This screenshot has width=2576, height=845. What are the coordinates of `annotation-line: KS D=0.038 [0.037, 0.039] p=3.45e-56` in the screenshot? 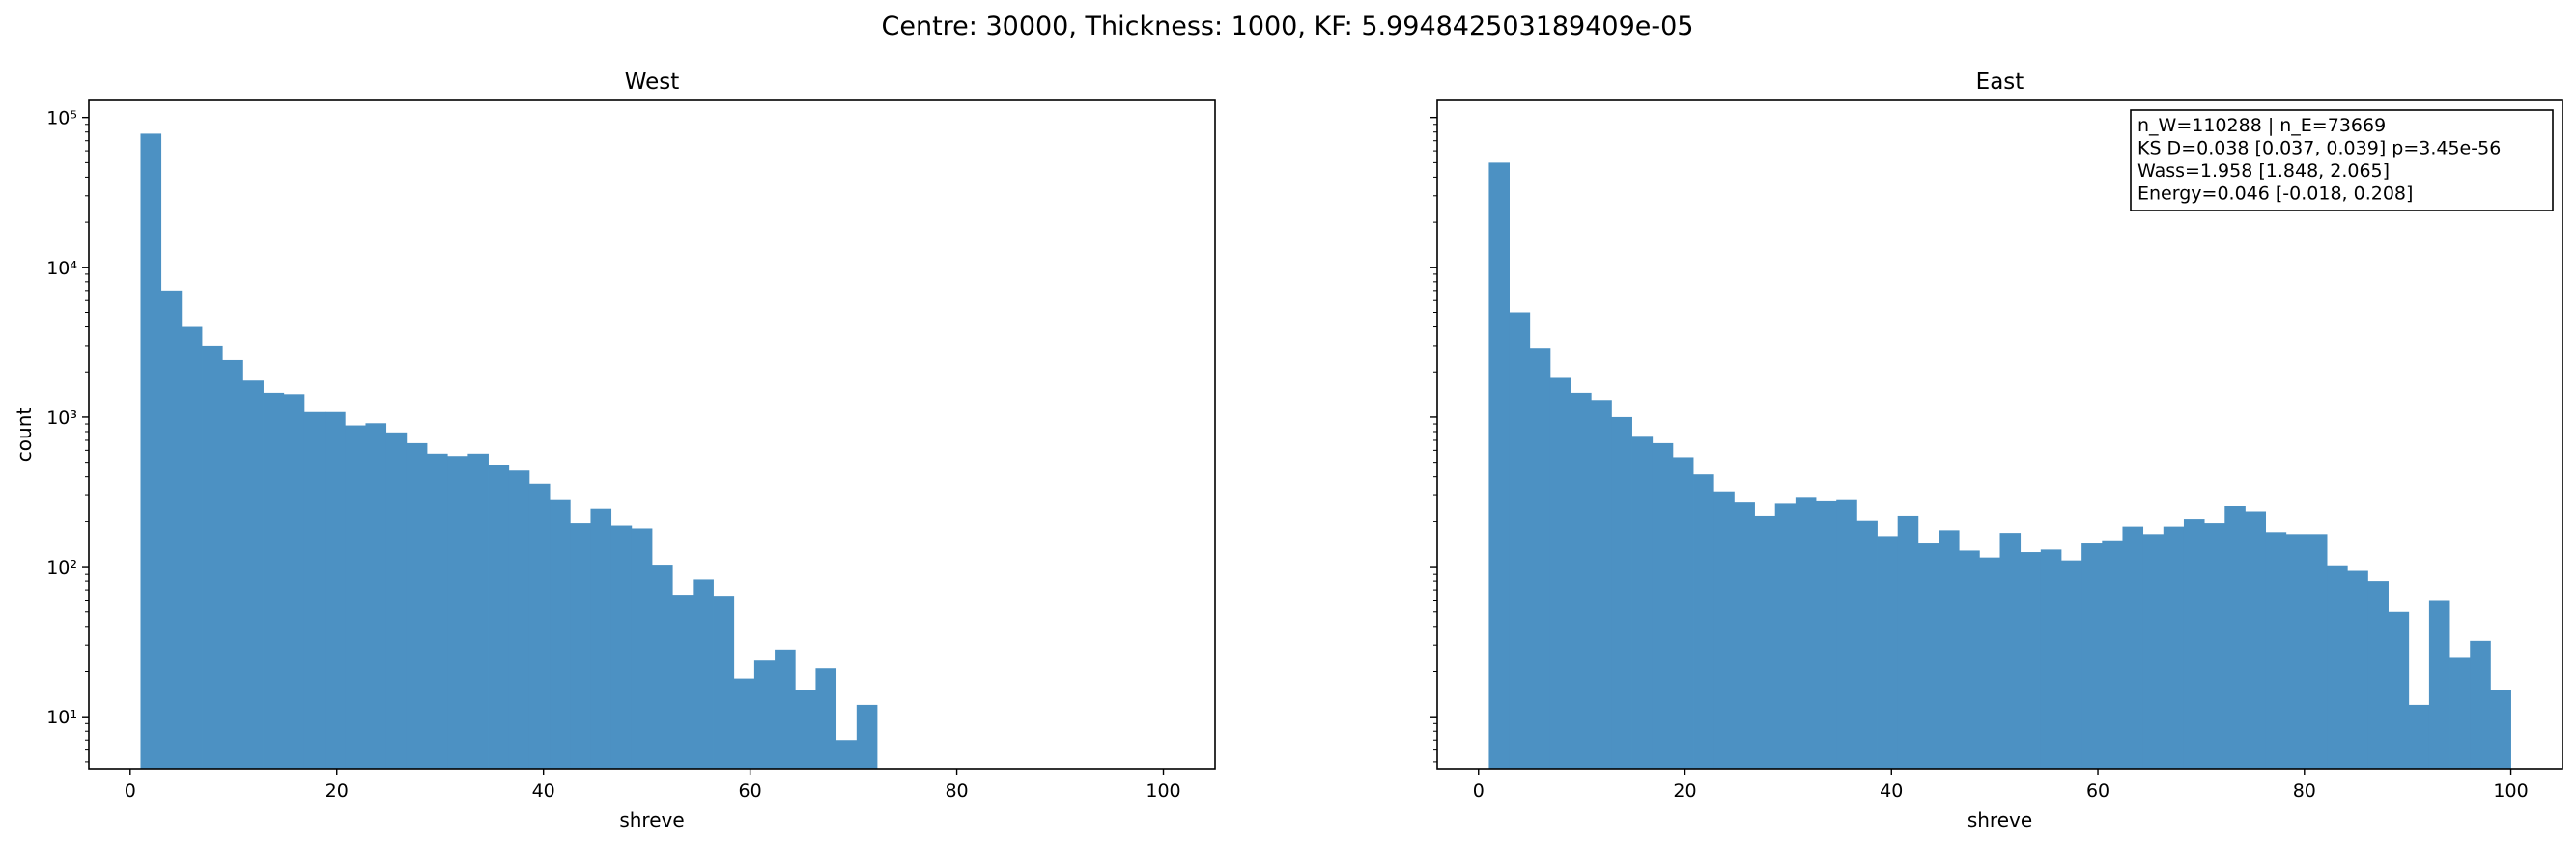 It's located at (2319, 148).